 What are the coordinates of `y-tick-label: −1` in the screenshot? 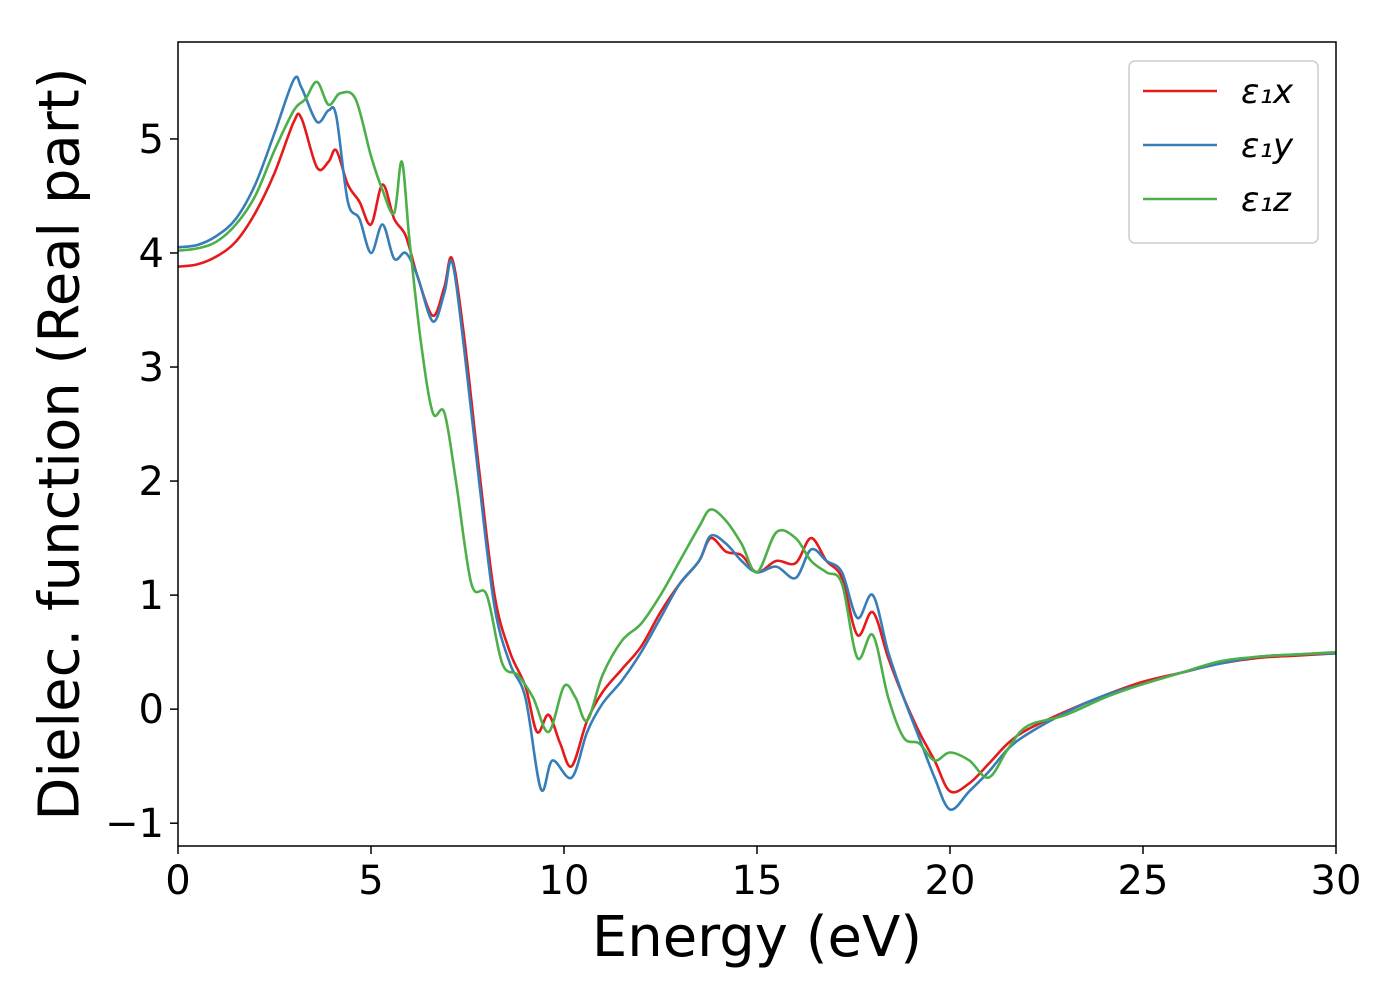 It's located at (134, 824).